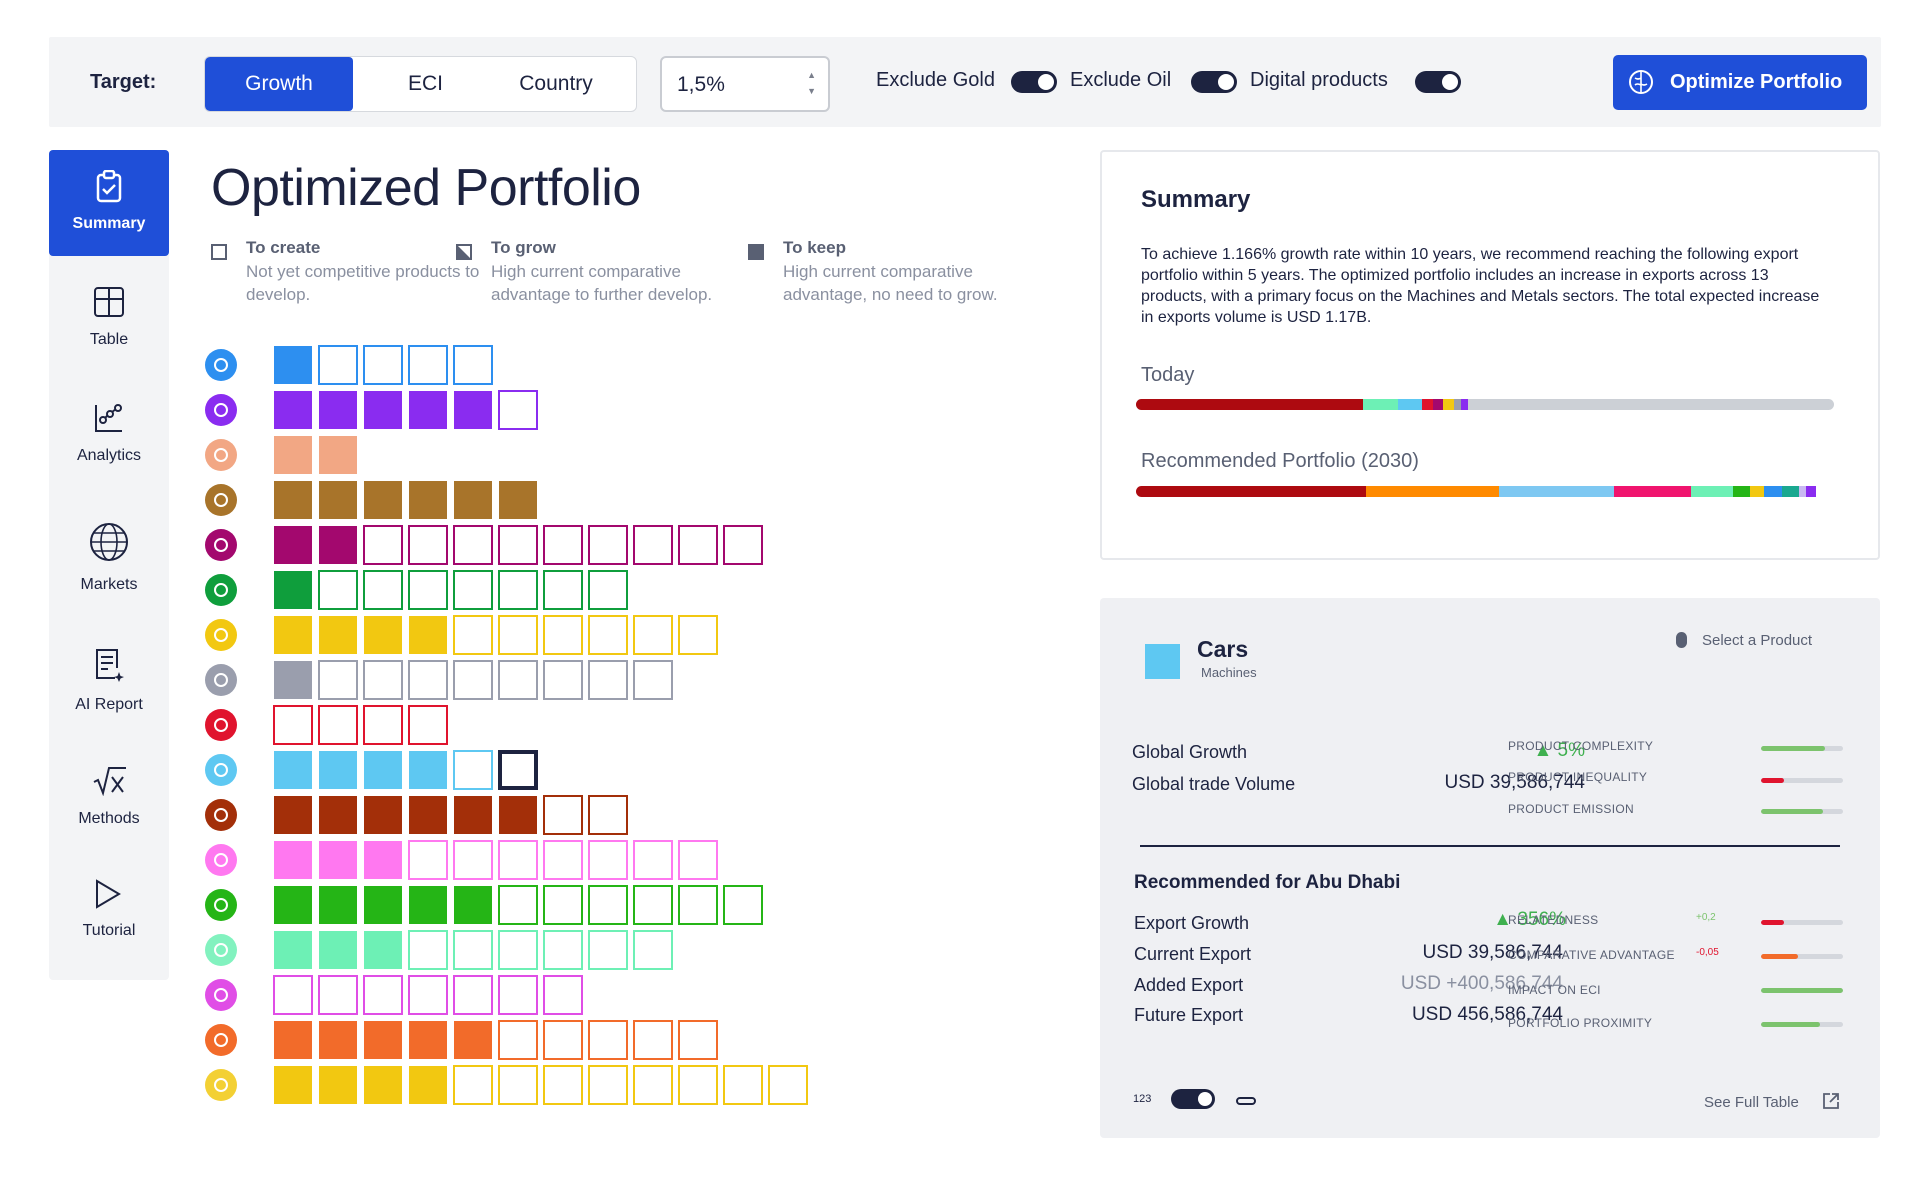 The image size is (1920, 1200). Describe the element at coordinates (109, 799) in the screenshot. I see `sidebar-item-methods: Methods` at that location.